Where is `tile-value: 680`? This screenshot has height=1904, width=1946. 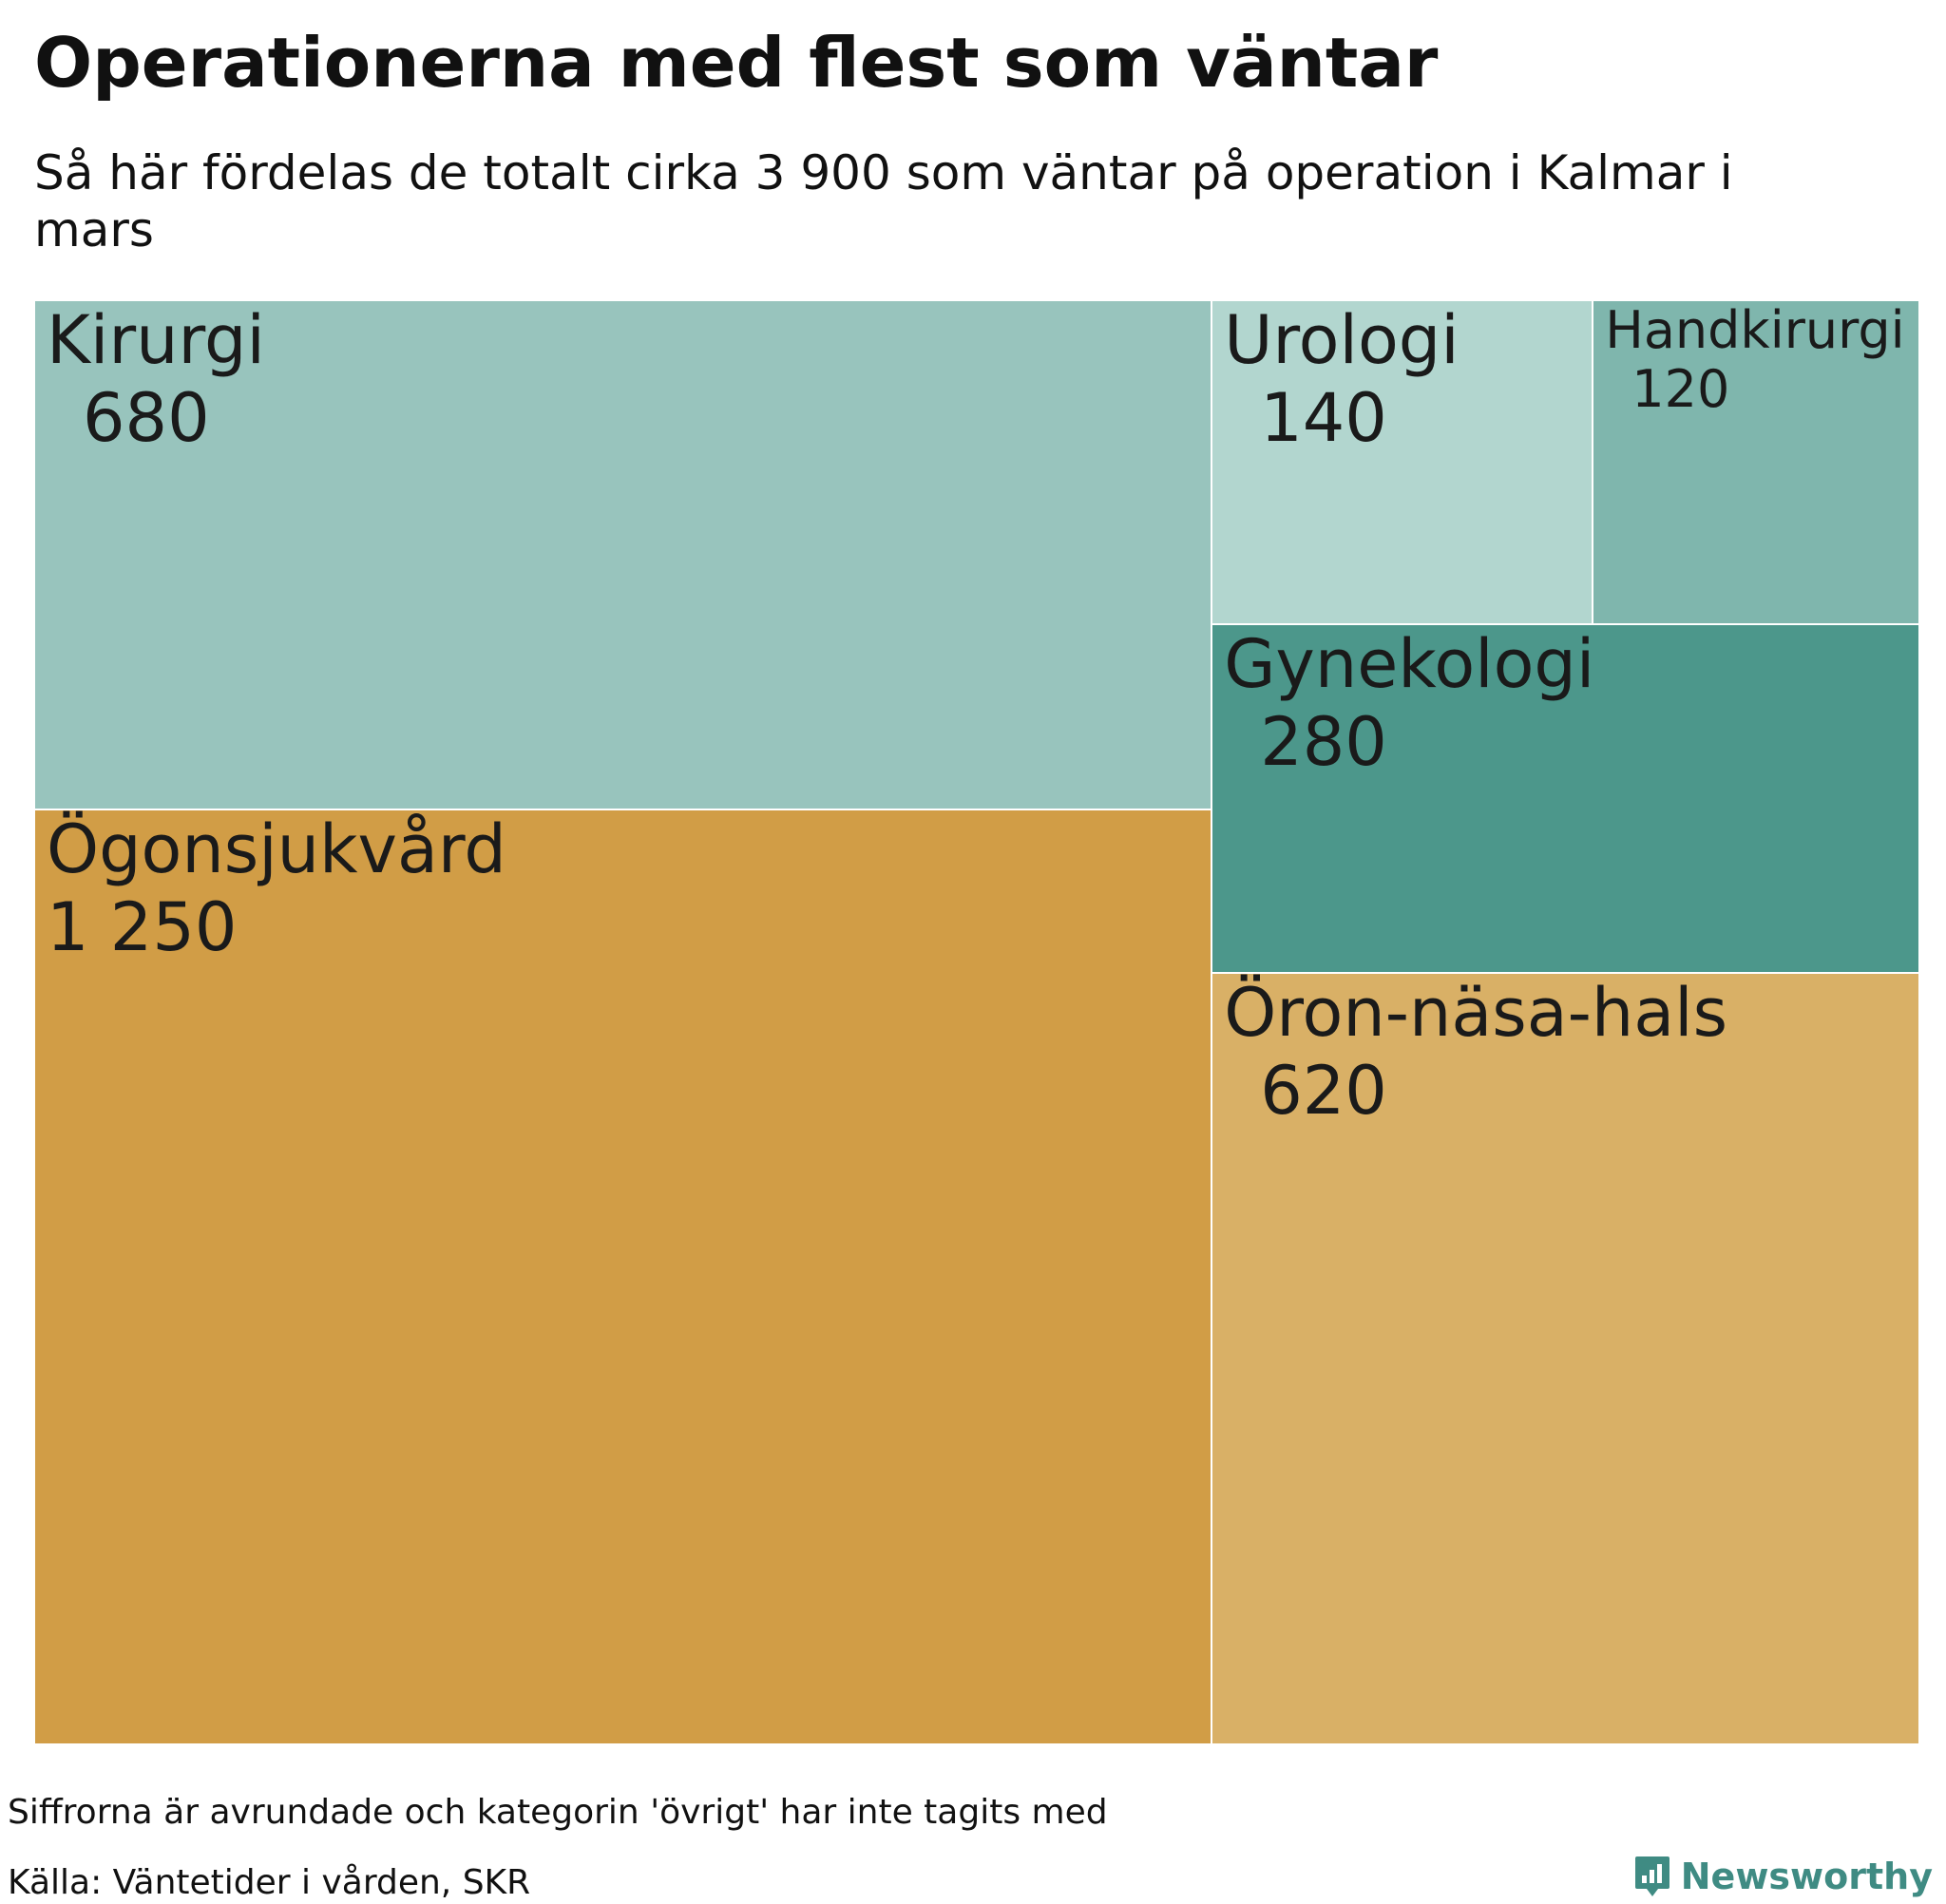
tile-value: 680 is located at coordinates (146, 418).